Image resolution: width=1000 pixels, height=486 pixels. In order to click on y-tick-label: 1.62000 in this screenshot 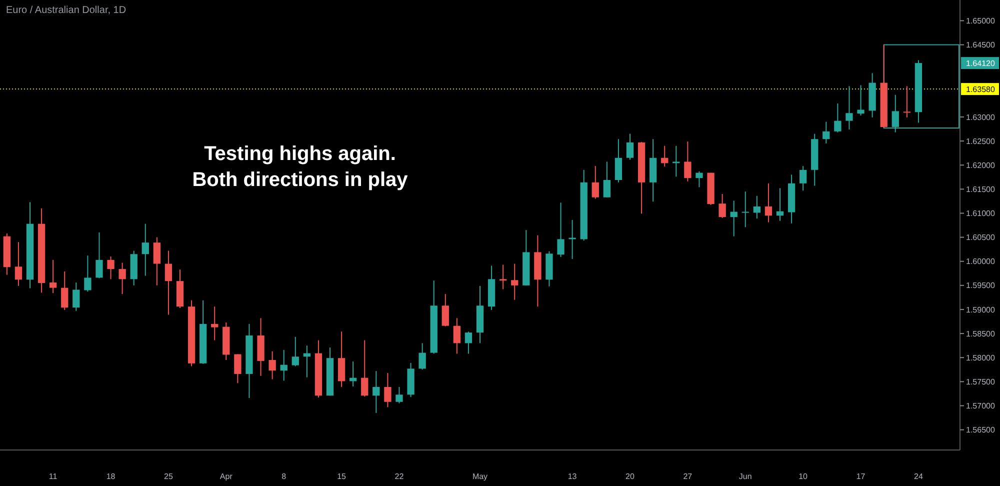, I will do `click(981, 165)`.